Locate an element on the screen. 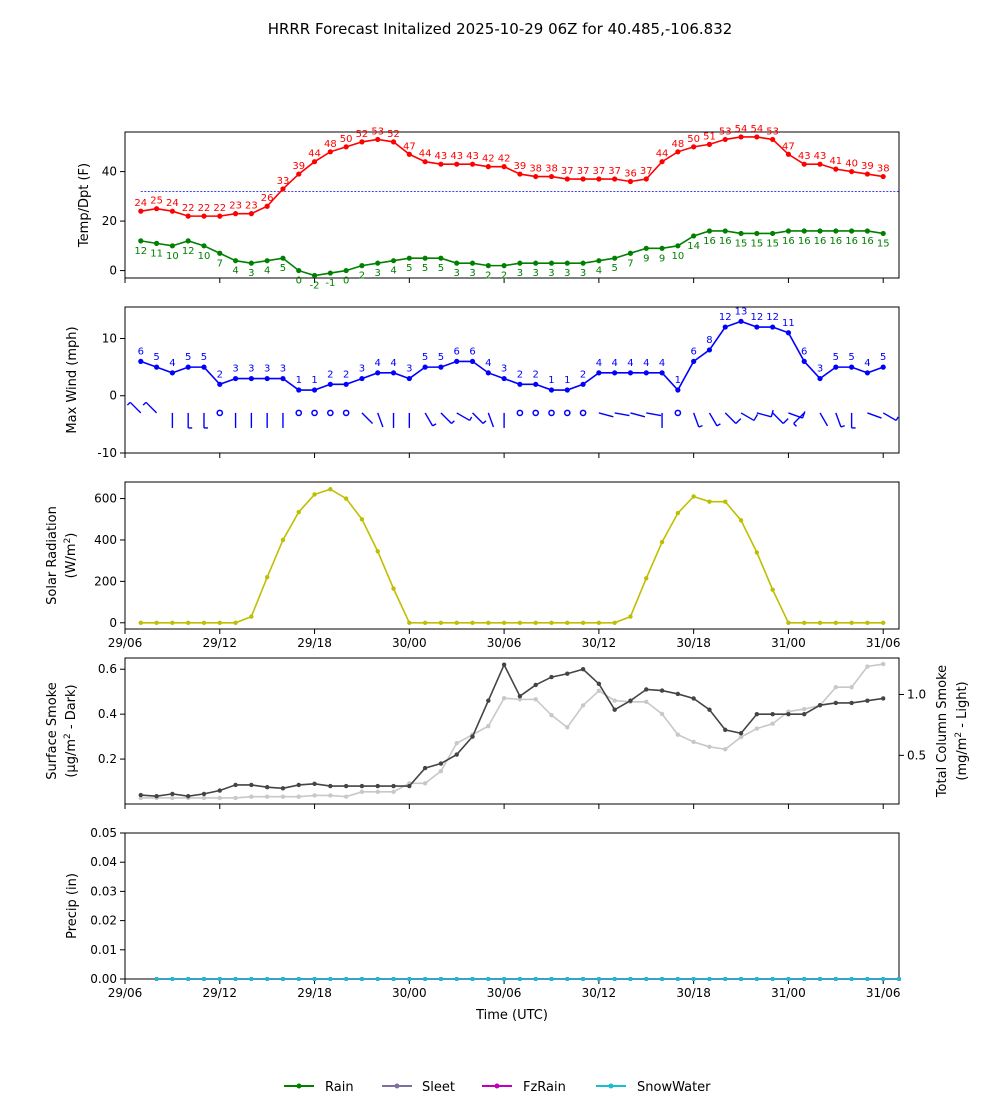 The height and width of the screenshot is (1100, 1000). wind-frame is located at coordinates (512, 380).